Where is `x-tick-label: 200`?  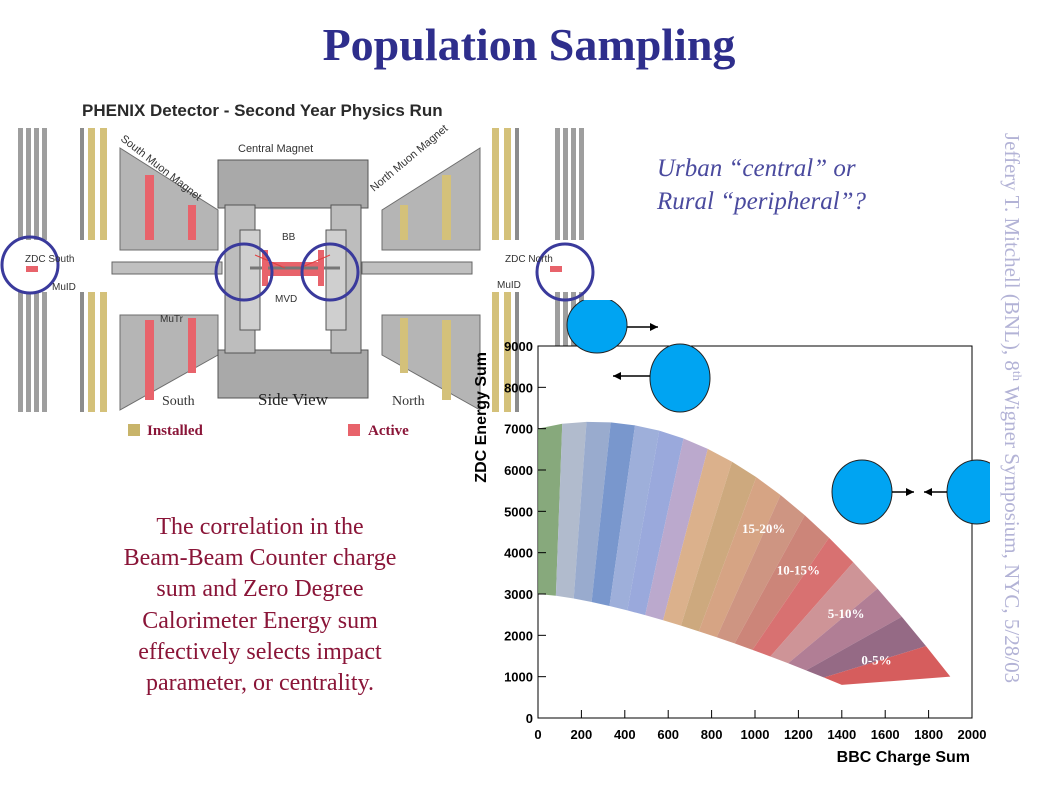 x-tick-label: 200 is located at coordinates (582, 734).